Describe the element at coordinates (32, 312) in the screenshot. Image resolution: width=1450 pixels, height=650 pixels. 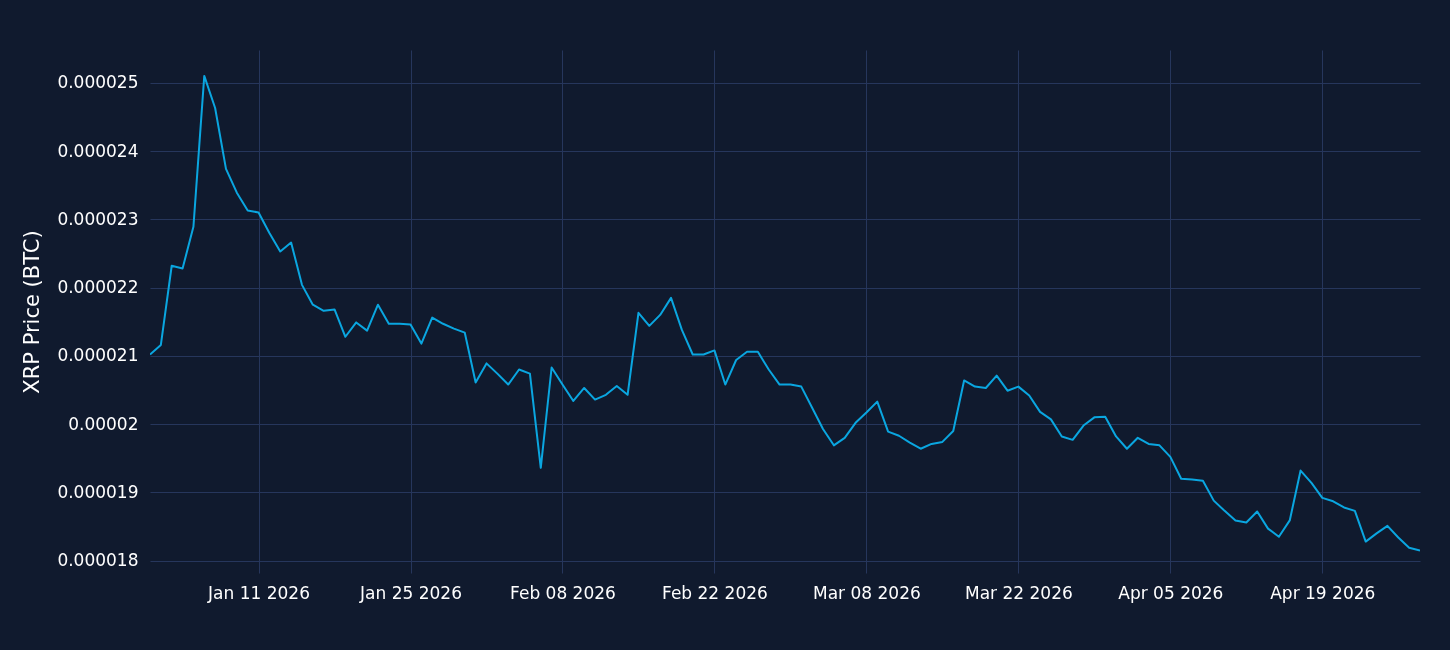
I see `y-axis-title: XRP Price (BTC)` at that location.